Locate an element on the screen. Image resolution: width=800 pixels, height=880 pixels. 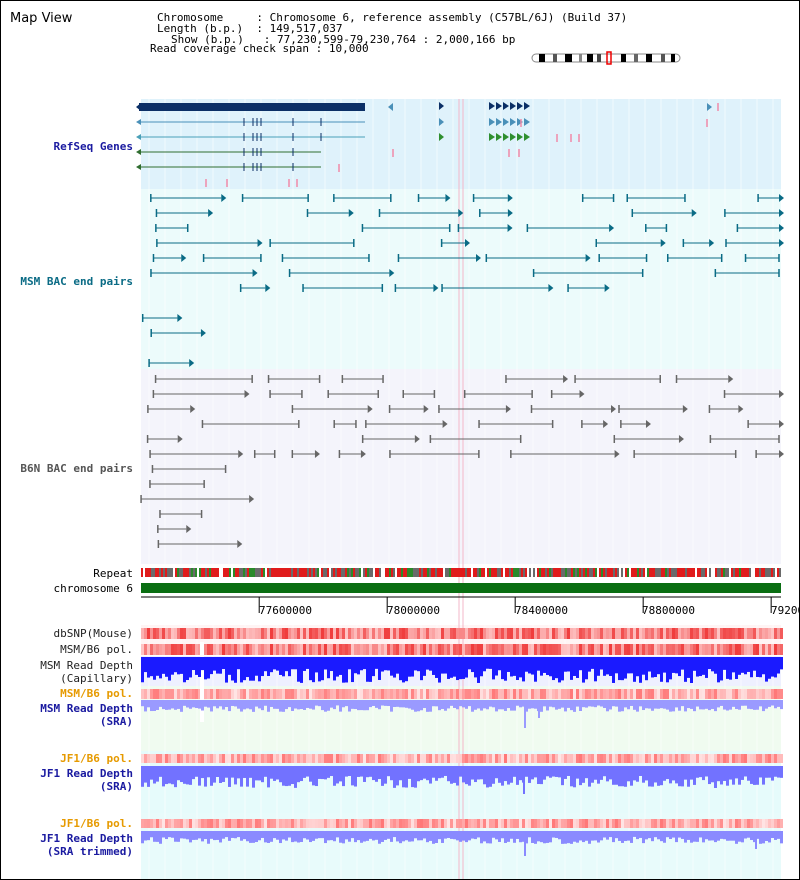
b6n-bac-label: B6N BAC end pairs is located at coordinates (76, 468).